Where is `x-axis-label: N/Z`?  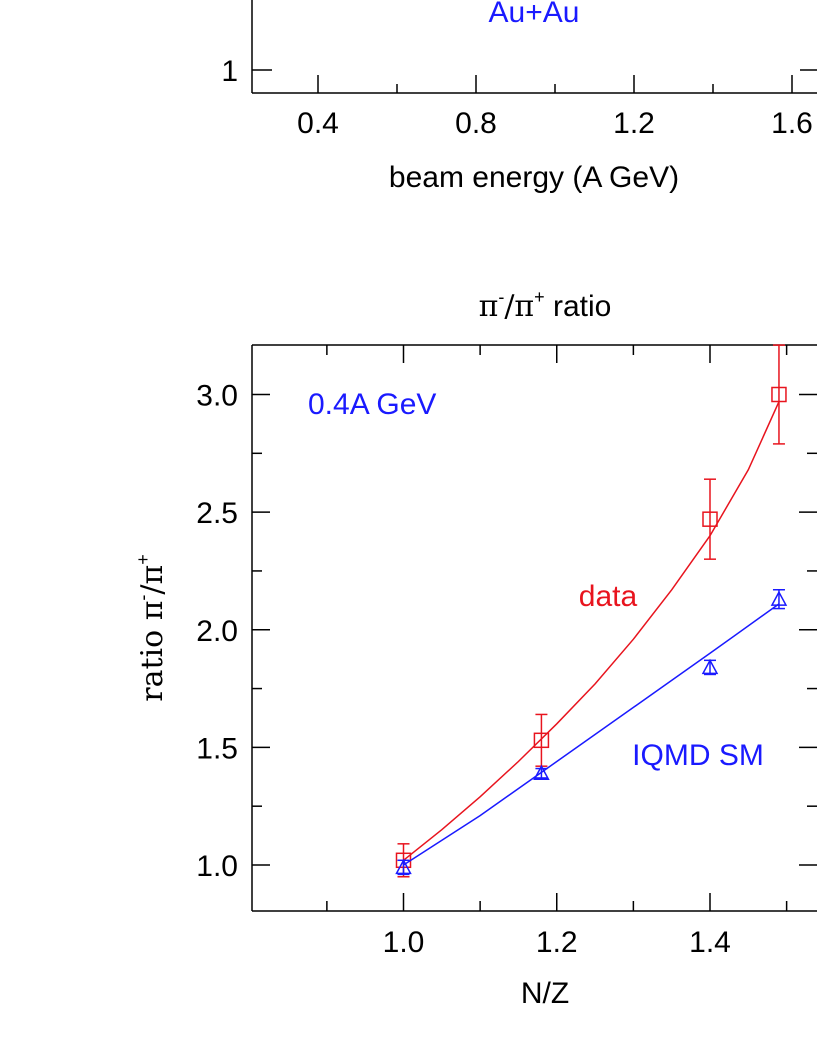 x-axis-label: N/Z is located at coordinates (545, 993).